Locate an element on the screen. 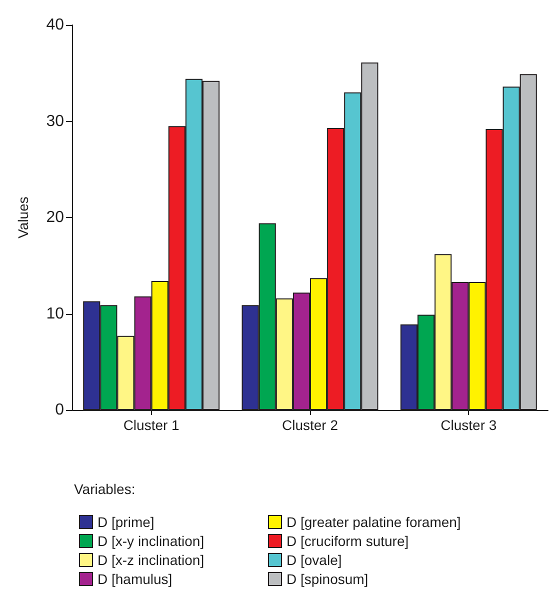 This screenshot has width=560, height=606. legend-label: D [greater palatine foramen] is located at coordinates (373, 522).